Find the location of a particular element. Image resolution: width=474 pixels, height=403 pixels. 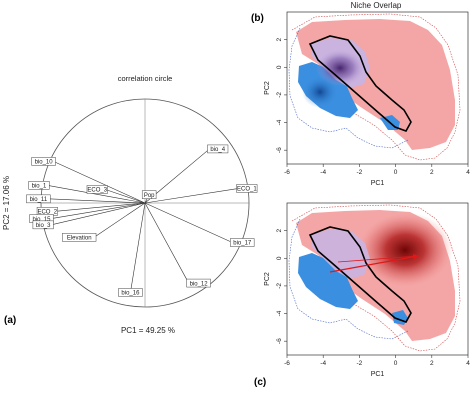

plot-b-frame is located at coordinates (377, 88).